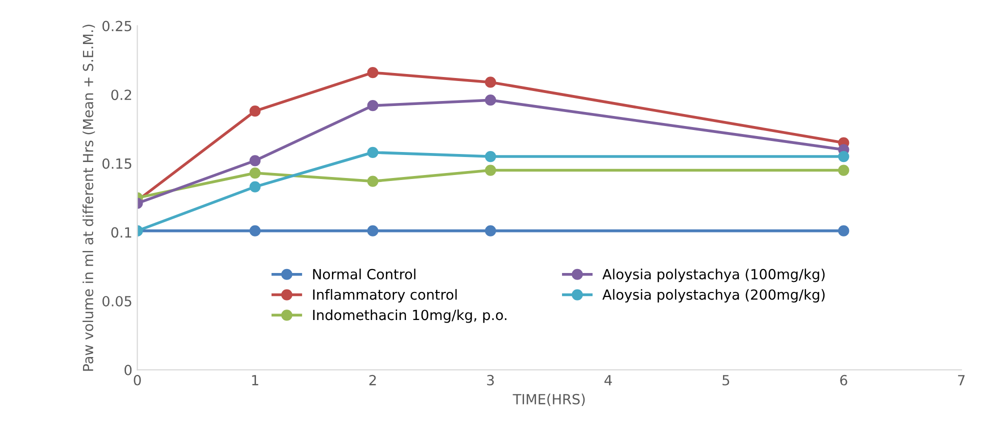 Image resolution: width=981 pixels, height=430 pixels. What do you see at coordinates (255, 380) in the screenshot?
I see `x-tick-label: 1` at bounding box center [255, 380].